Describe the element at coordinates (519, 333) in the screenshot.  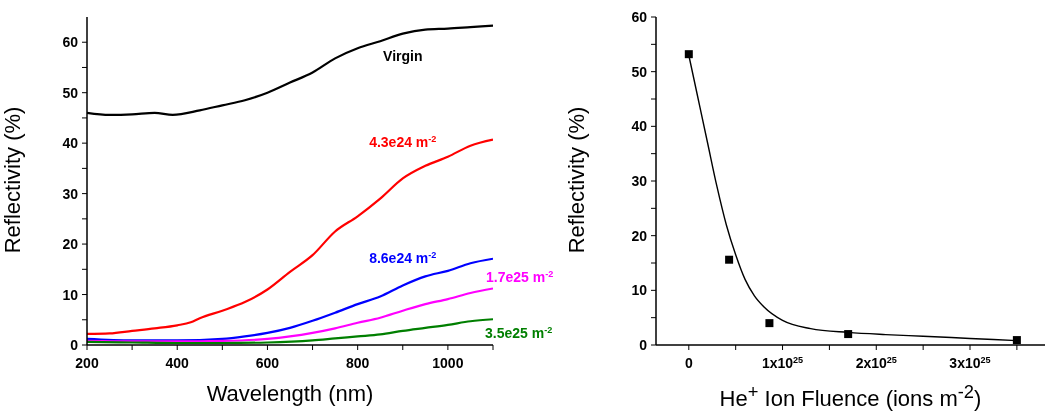
I see `series-label: 3.5e25 m$^{-2}$` at that location.